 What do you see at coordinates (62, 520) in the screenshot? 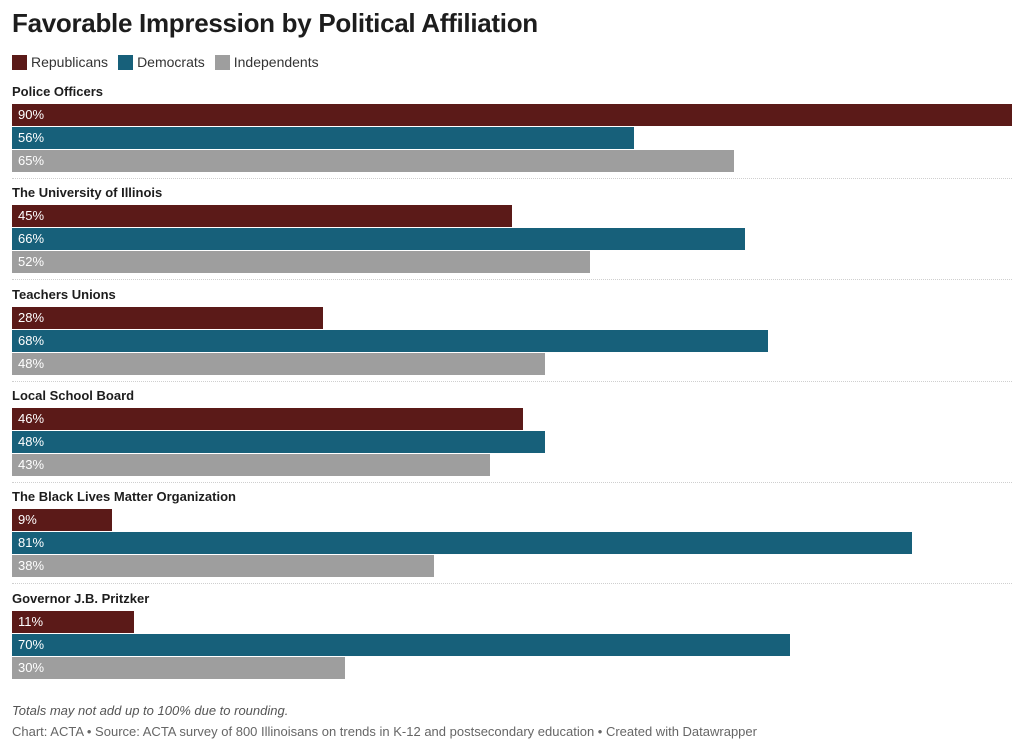
I see `bar-republicans: 9%` at bounding box center [62, 520].